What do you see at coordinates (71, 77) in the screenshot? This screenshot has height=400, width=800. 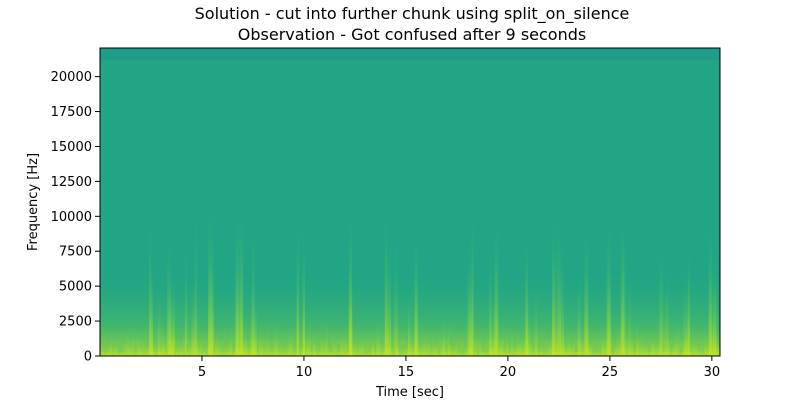 I see `y-tick-label: 20000` at bounding box center [71, 77].